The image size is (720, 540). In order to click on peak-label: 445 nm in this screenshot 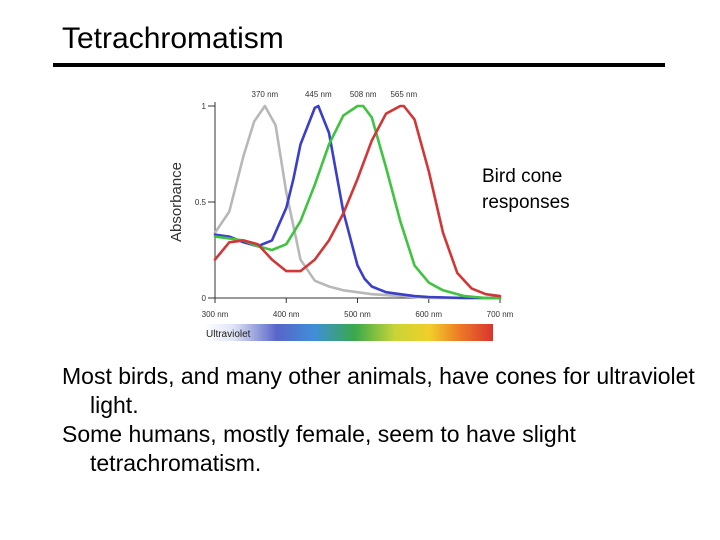, I will do `click(318, 94)`.